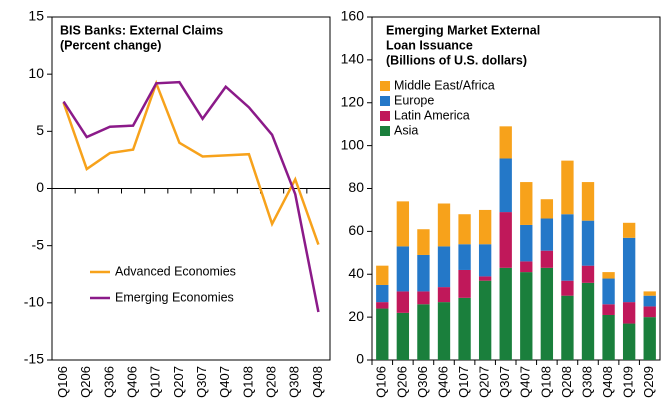  Describe the element at coordinates (648, 382) in the screenshot. I see `x-tick-label: Q209` at that location.